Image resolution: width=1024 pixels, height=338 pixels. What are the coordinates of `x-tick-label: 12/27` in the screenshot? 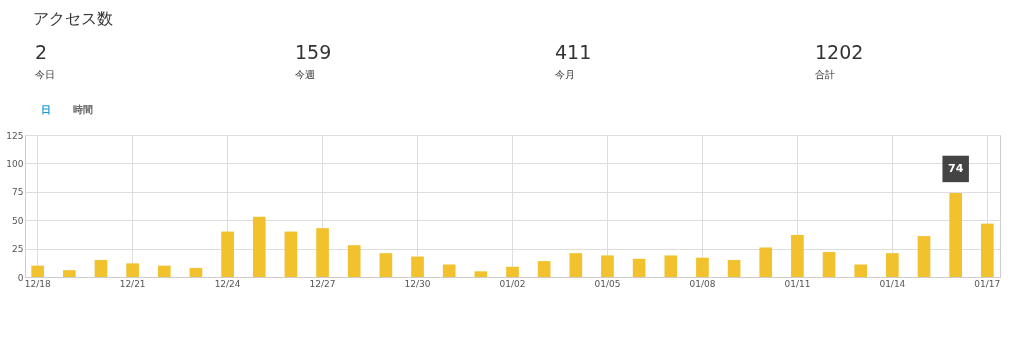 It's located at (322, 283).